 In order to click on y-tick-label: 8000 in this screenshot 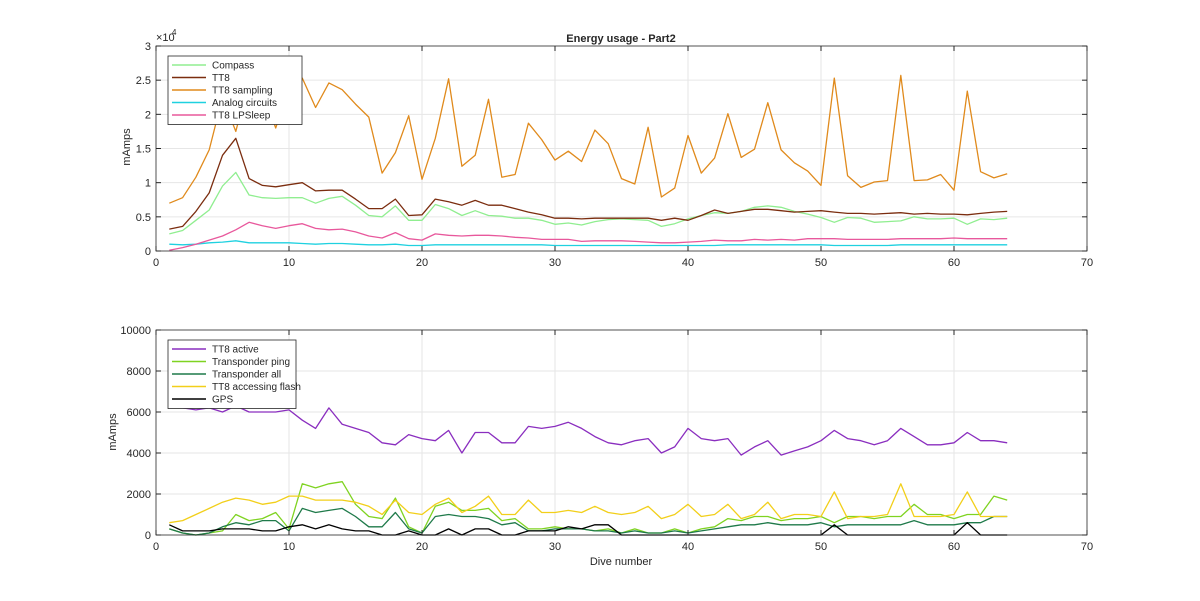, I will do `click(139, 372)`.